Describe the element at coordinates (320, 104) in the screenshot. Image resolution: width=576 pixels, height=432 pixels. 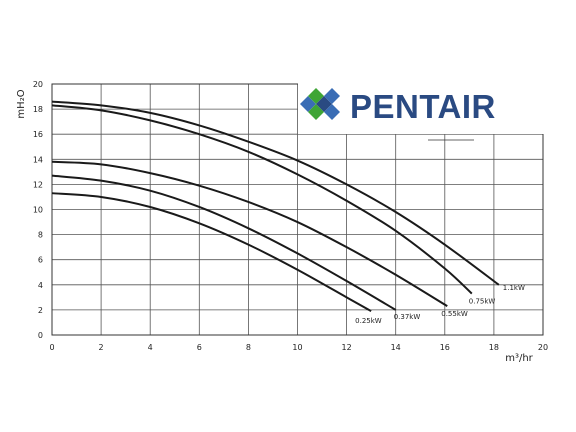
I see `pentair-diamond-icon` at that location.